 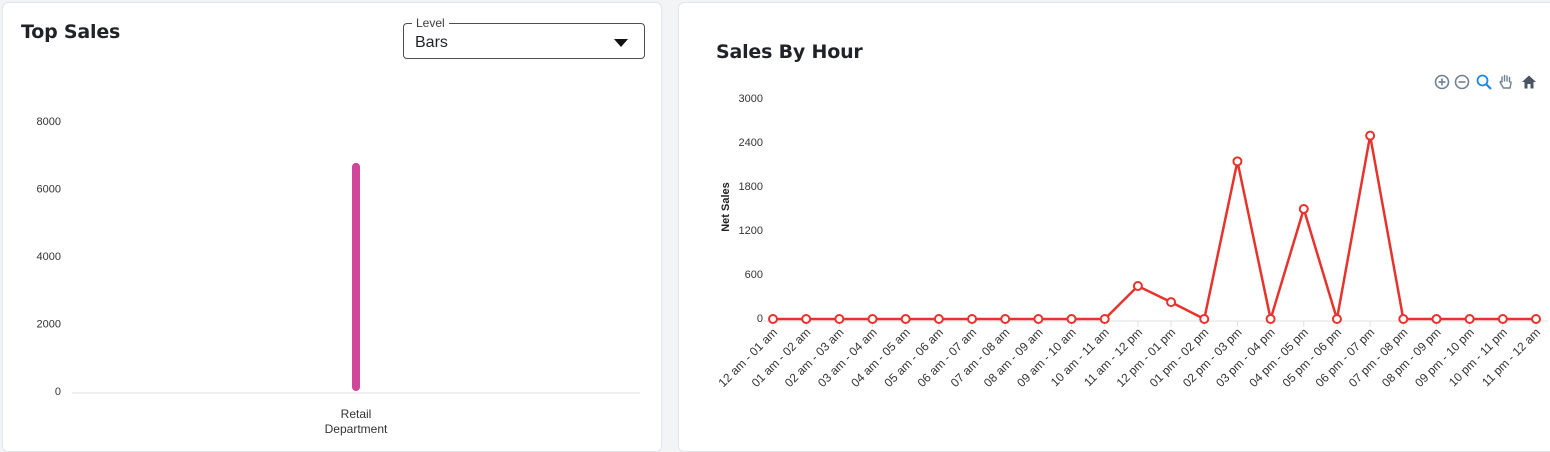 What do you see at coordinates (726, 207) in the screenshot?
I see `line-y-axis-label: Net Sales` at bounding box center [726, 207].